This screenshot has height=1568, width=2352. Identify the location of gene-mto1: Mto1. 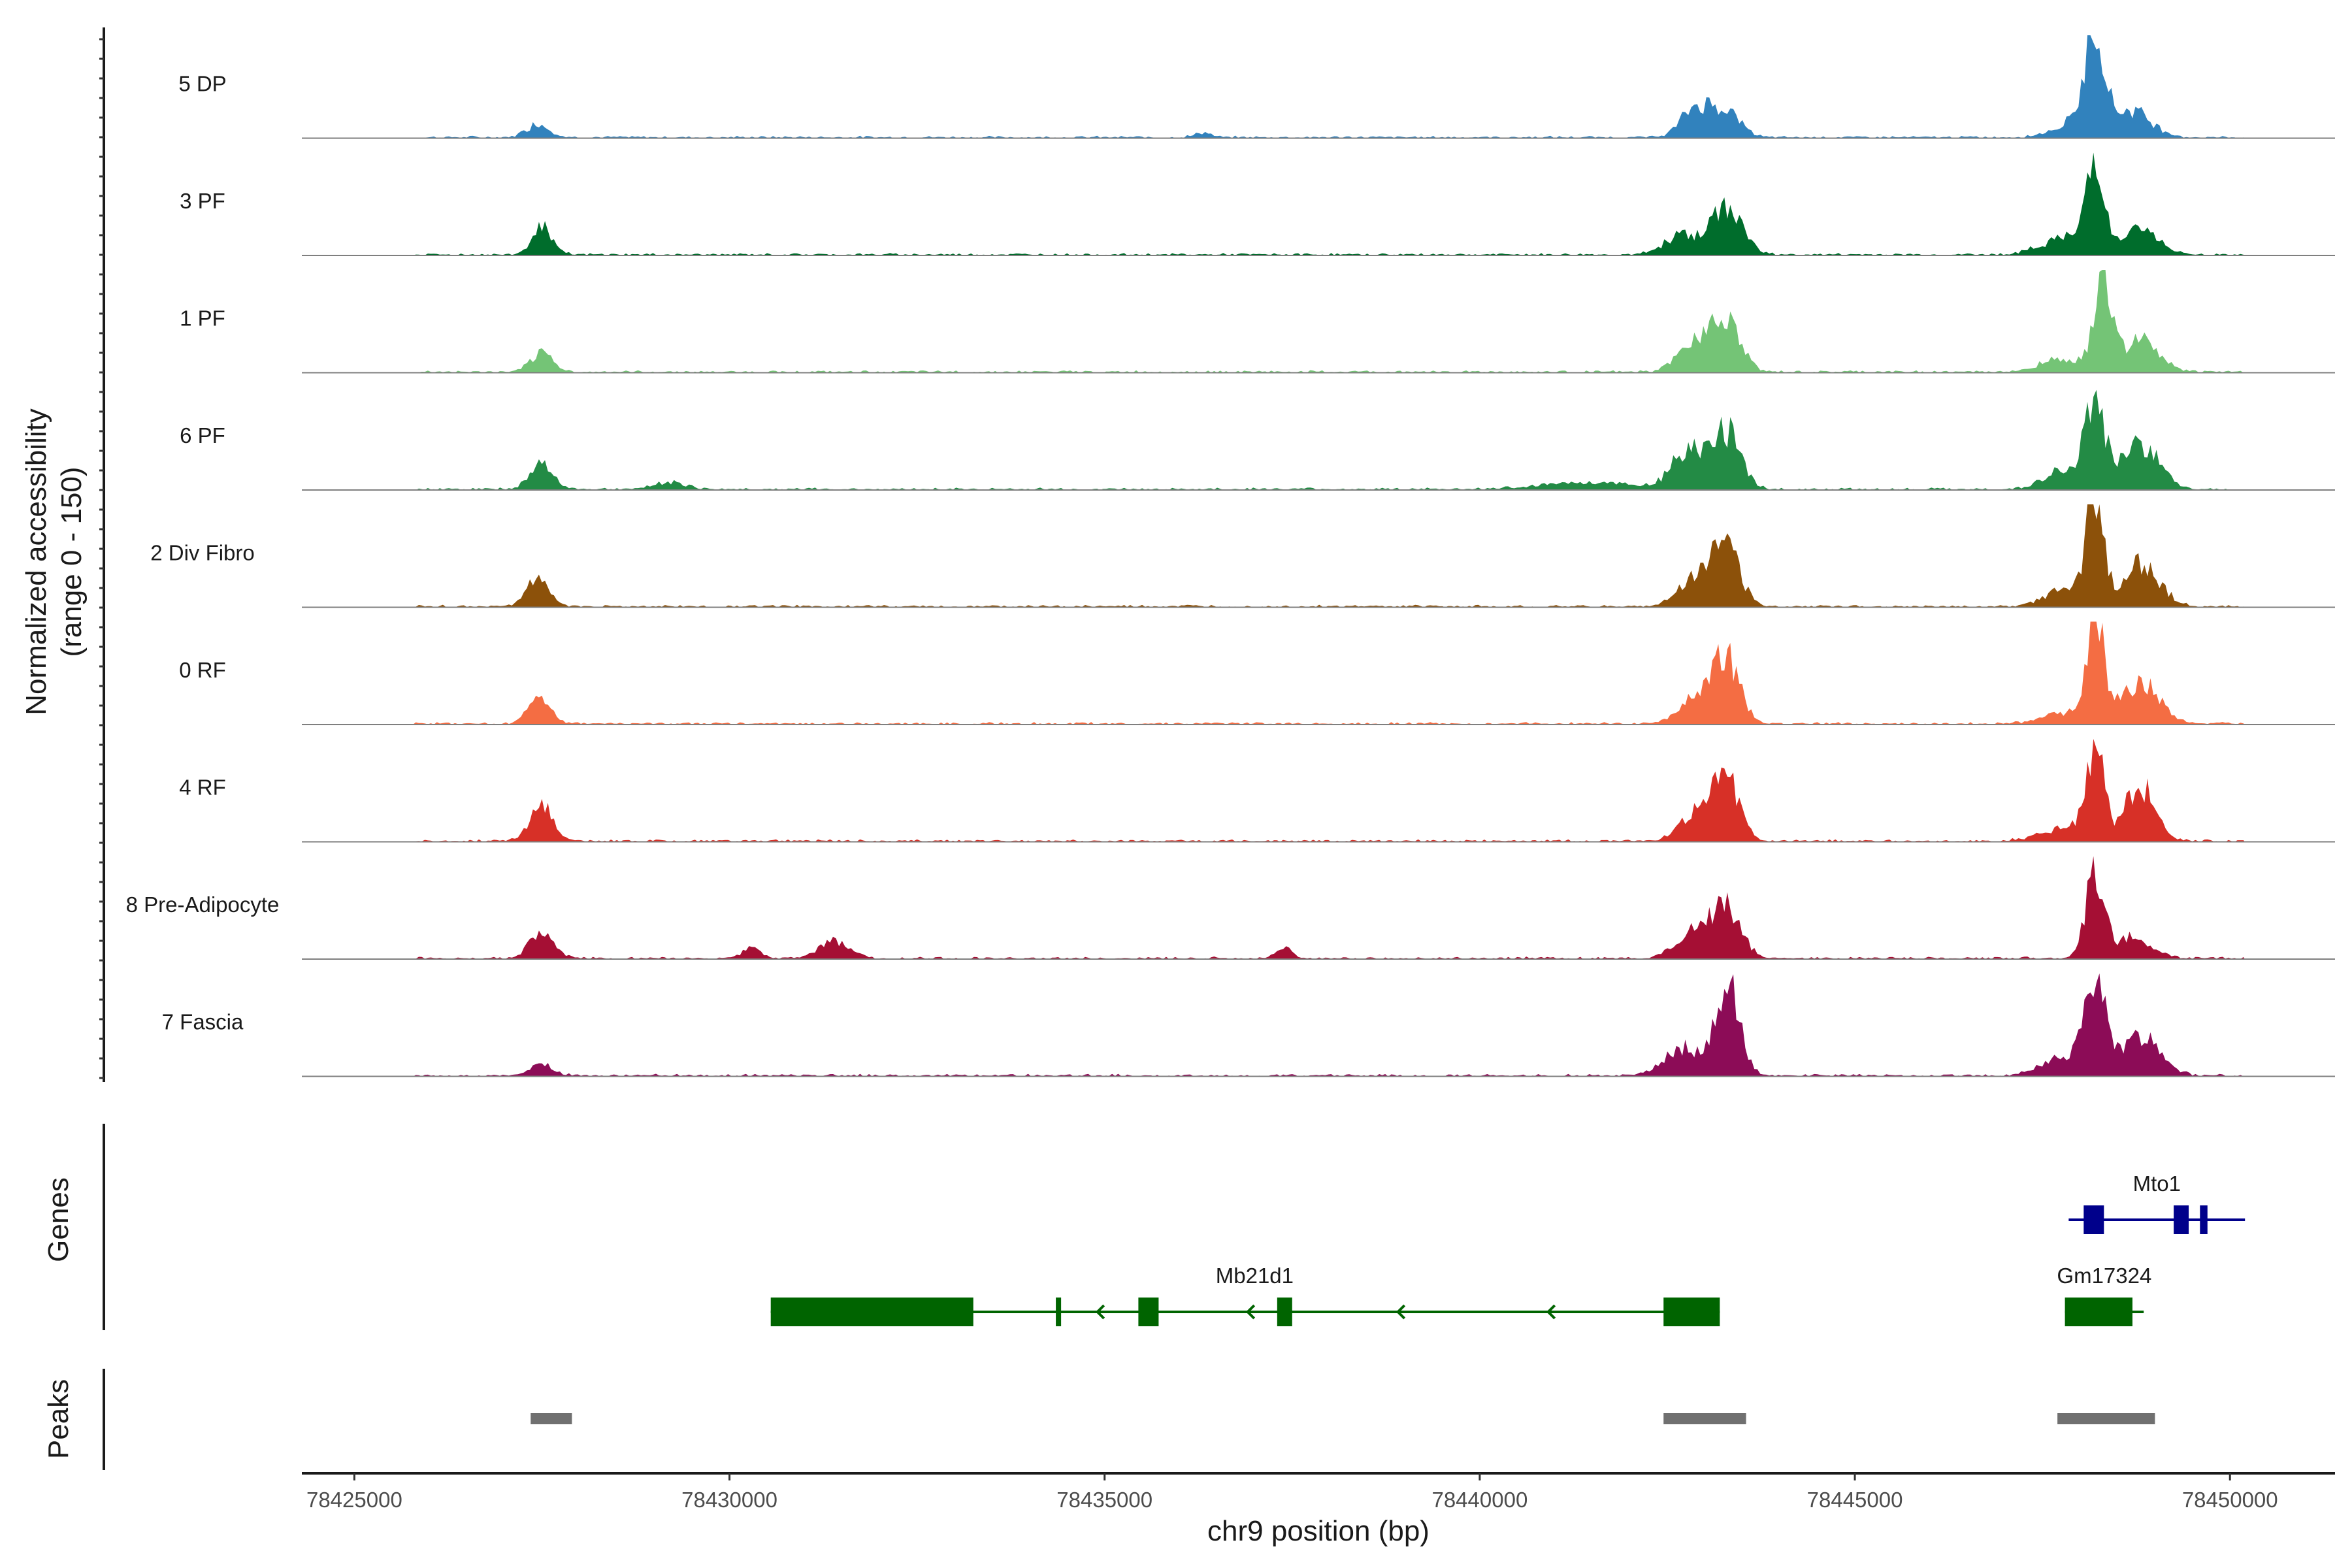
(2157, 1202).